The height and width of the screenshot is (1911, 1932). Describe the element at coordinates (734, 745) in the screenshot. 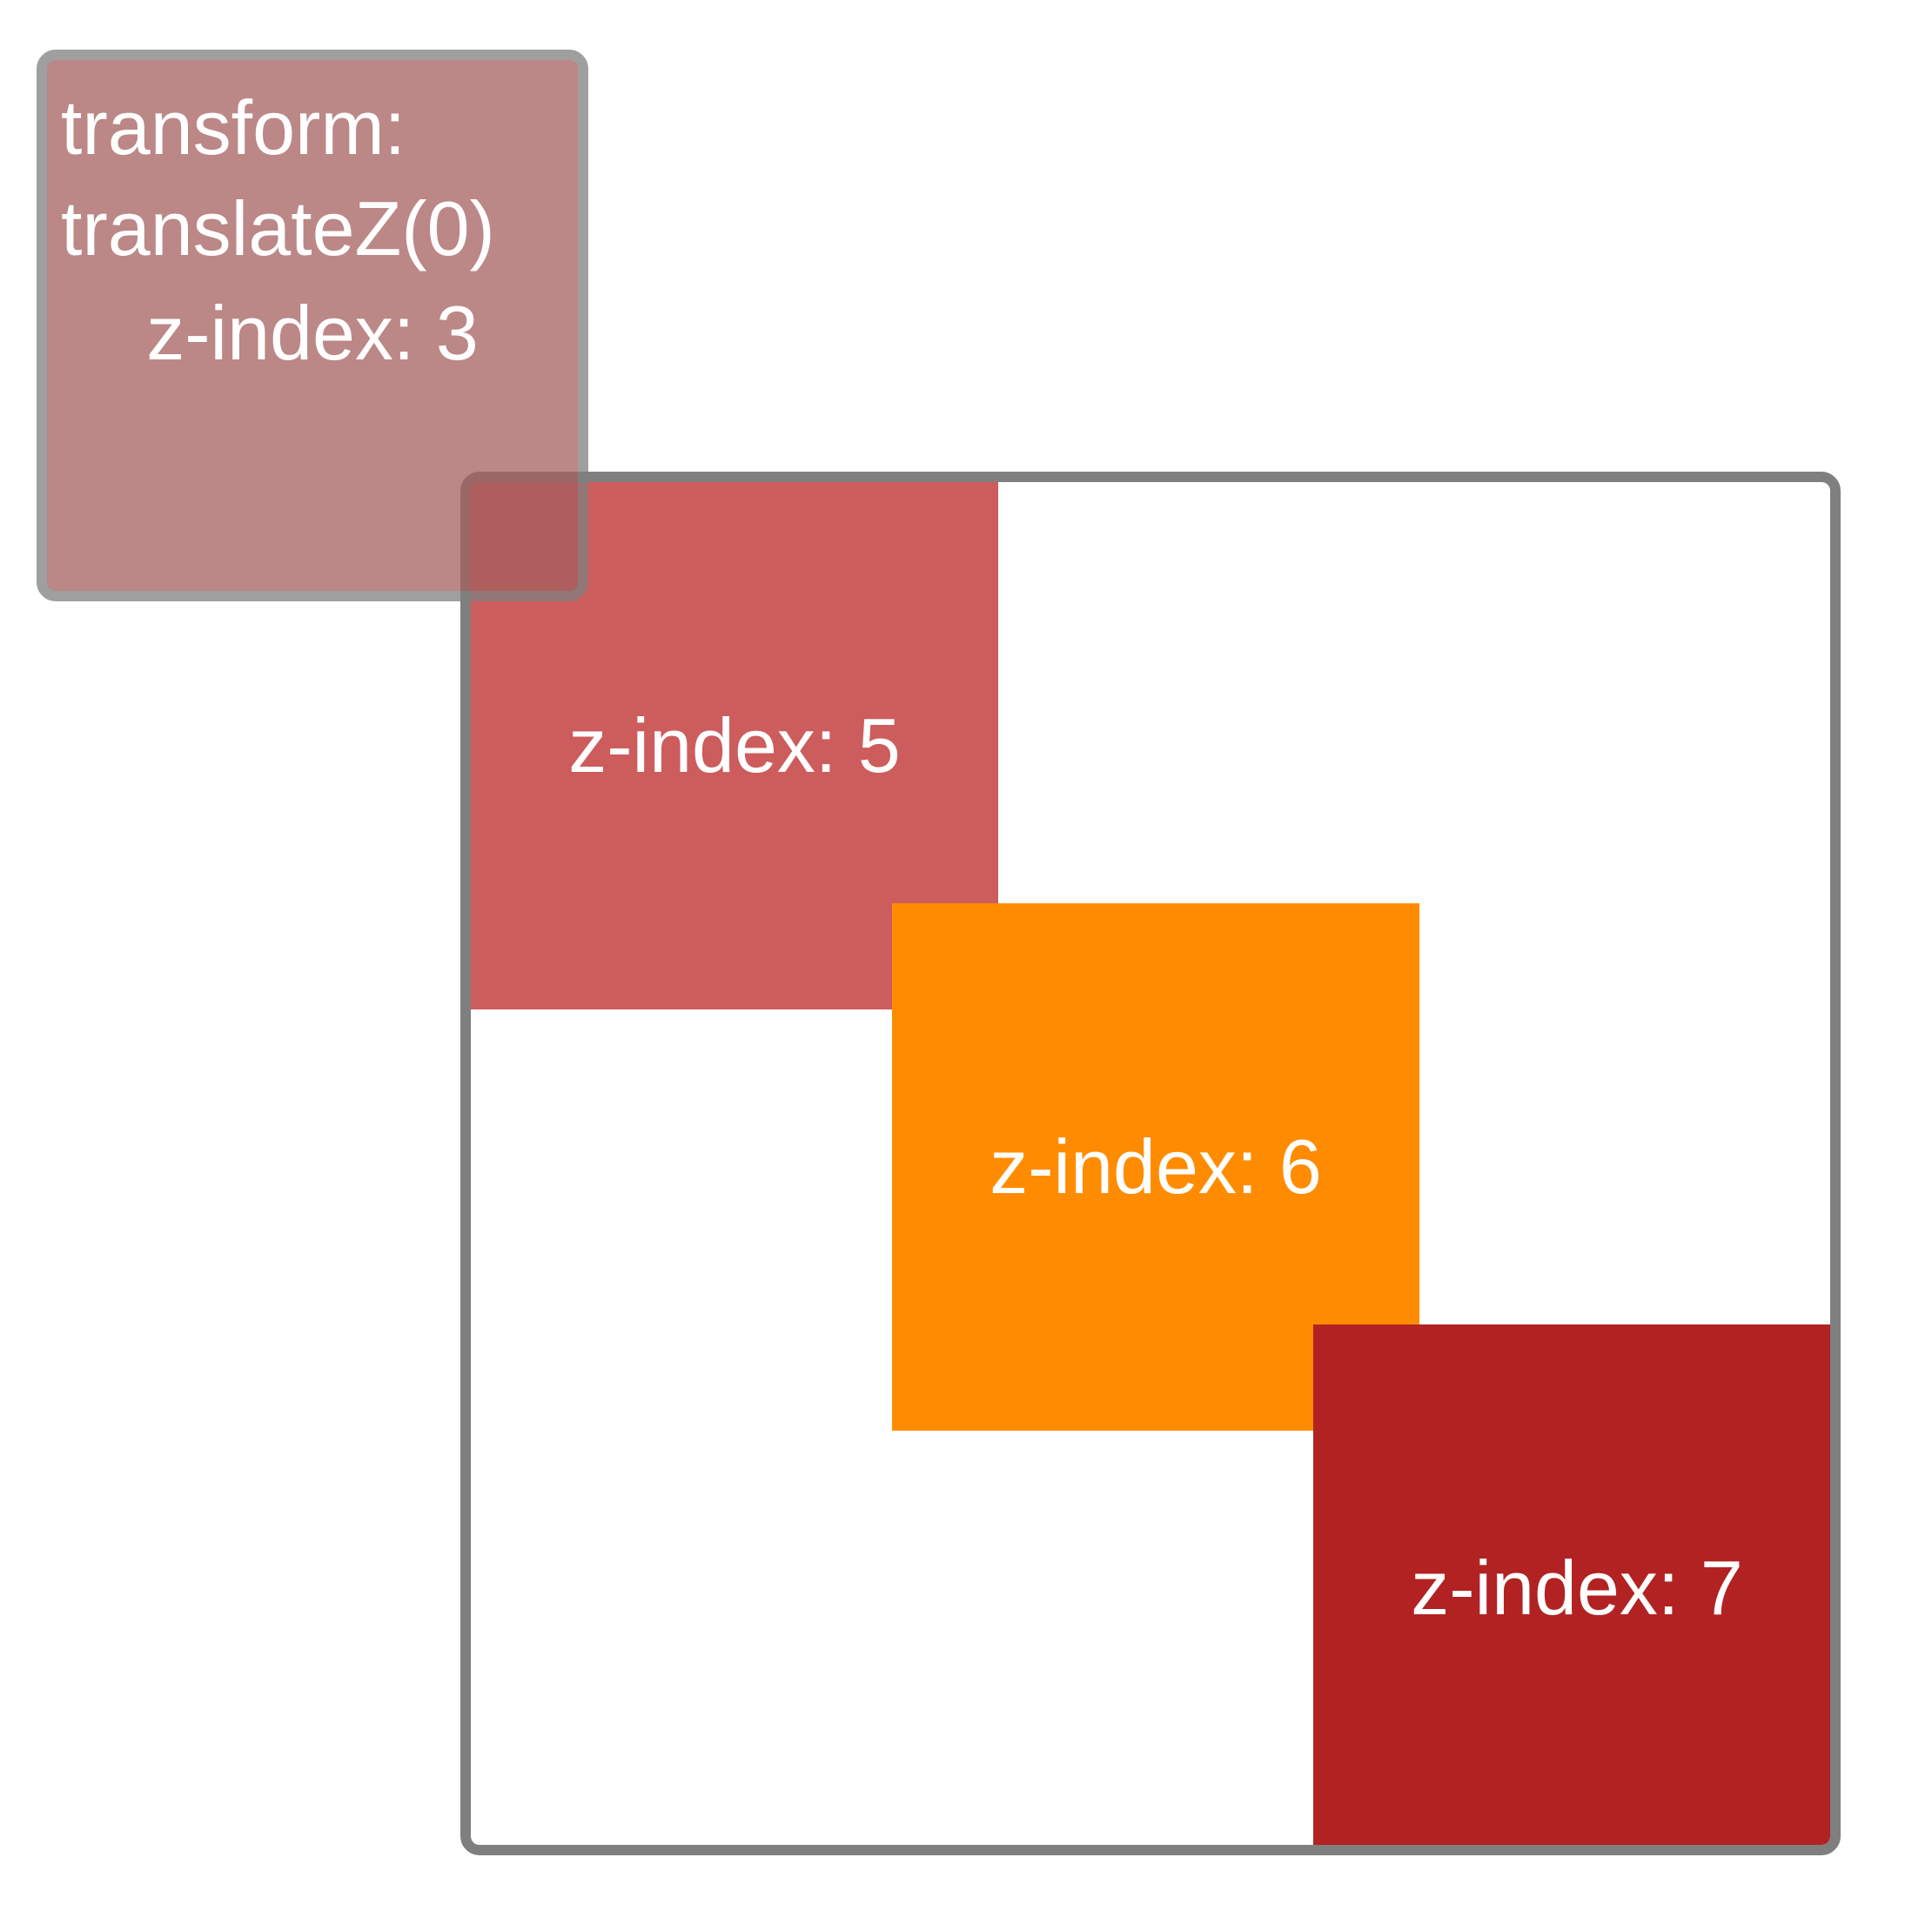

I see `box-z-index-5-label: z-index: 5` at that location.